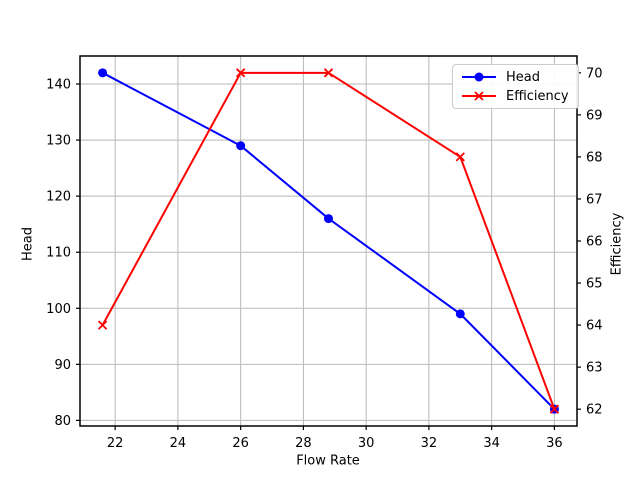  Describe the element at coordinates (479, 77) in the screenshot. I see `legend-sample-circle-icon` at that location.